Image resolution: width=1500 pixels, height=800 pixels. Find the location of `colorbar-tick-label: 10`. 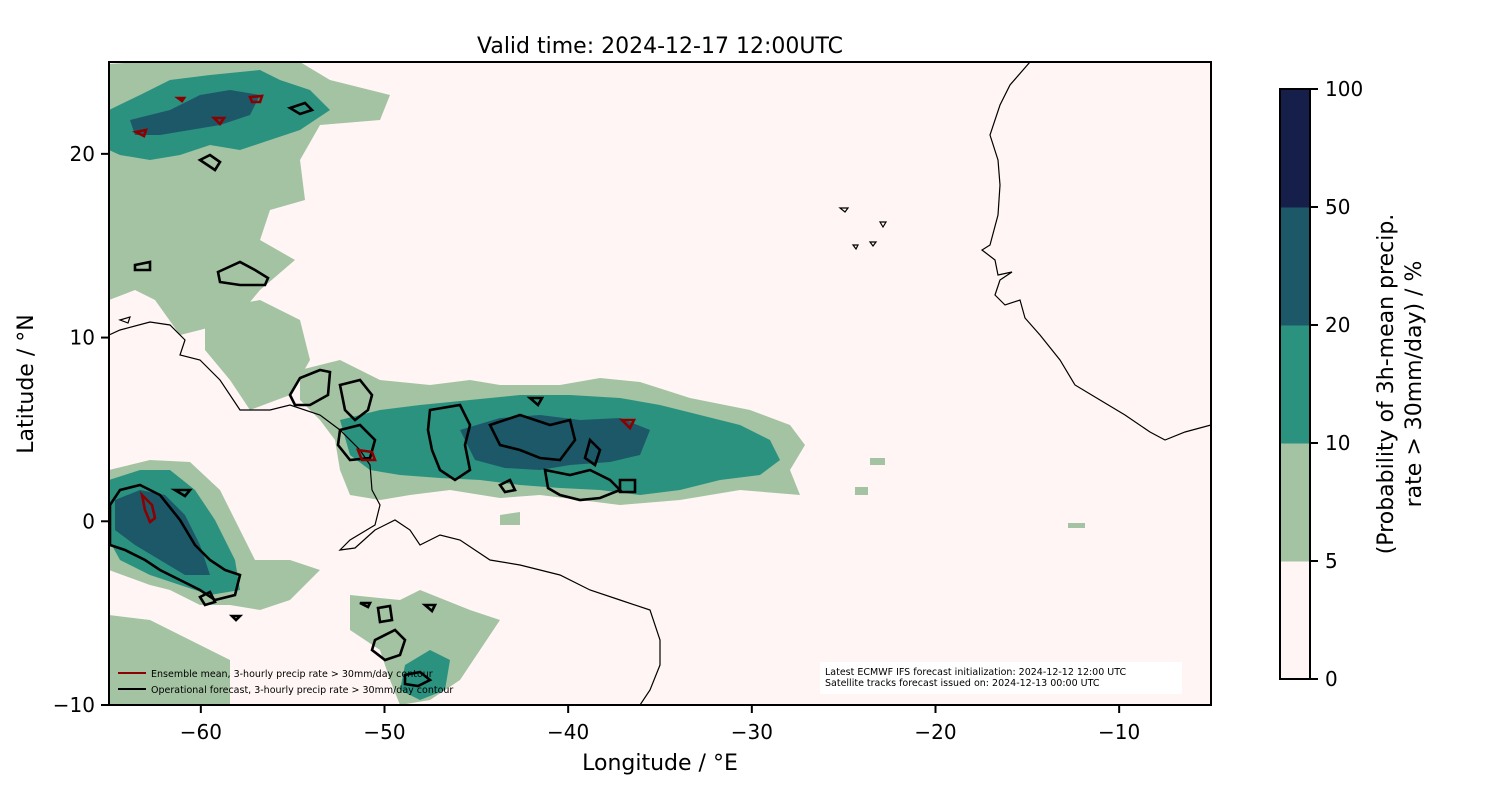

colorbar-tick-label: 10 is located at coordinates (1337, 443).